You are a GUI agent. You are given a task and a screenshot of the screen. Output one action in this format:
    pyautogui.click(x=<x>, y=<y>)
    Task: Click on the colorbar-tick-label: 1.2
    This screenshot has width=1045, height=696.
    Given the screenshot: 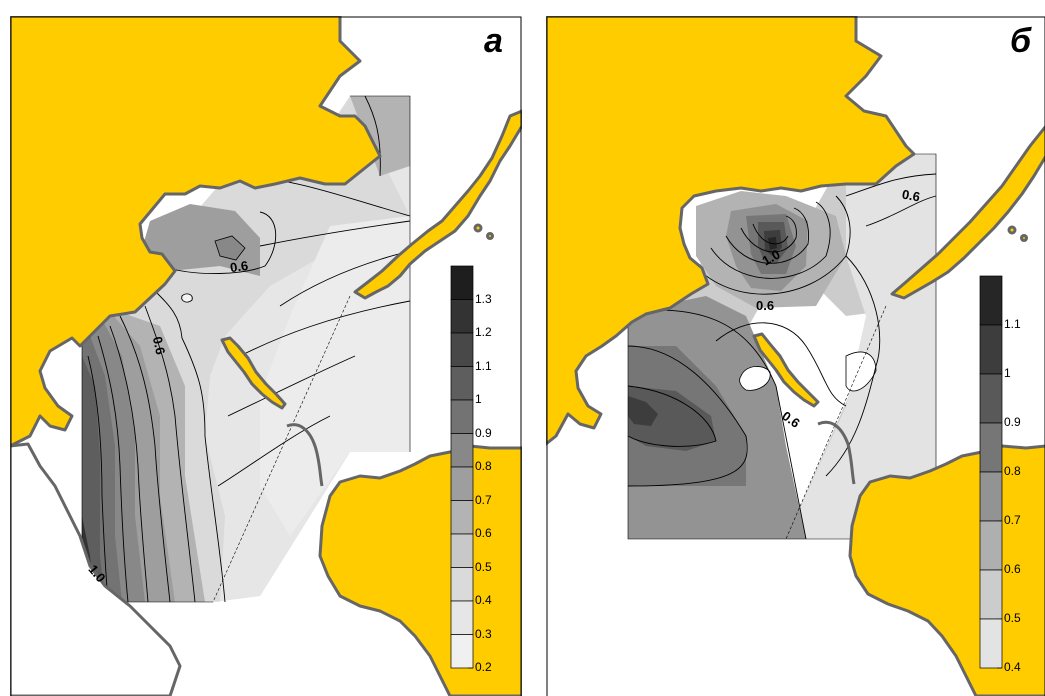 What is the action you would take?
    pyautogui.click(x=483, y=332)
    